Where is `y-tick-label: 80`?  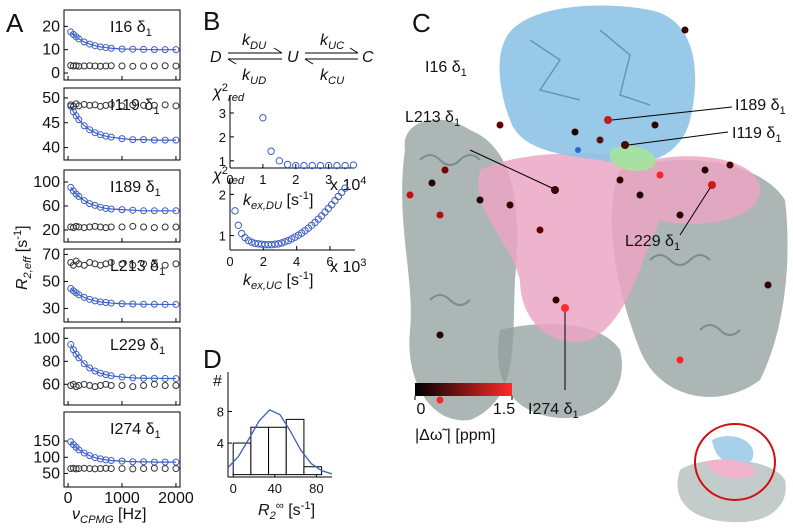 y-tick-label: 80 is located at coordinates (51, 361).